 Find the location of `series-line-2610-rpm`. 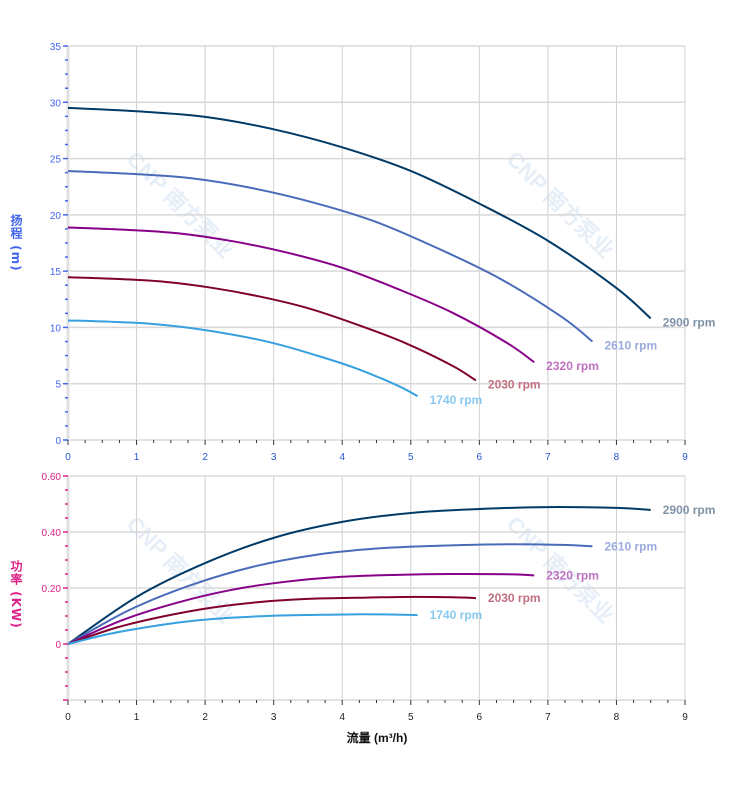

series-line-2610-rpm is located at coordinates (330, 594).